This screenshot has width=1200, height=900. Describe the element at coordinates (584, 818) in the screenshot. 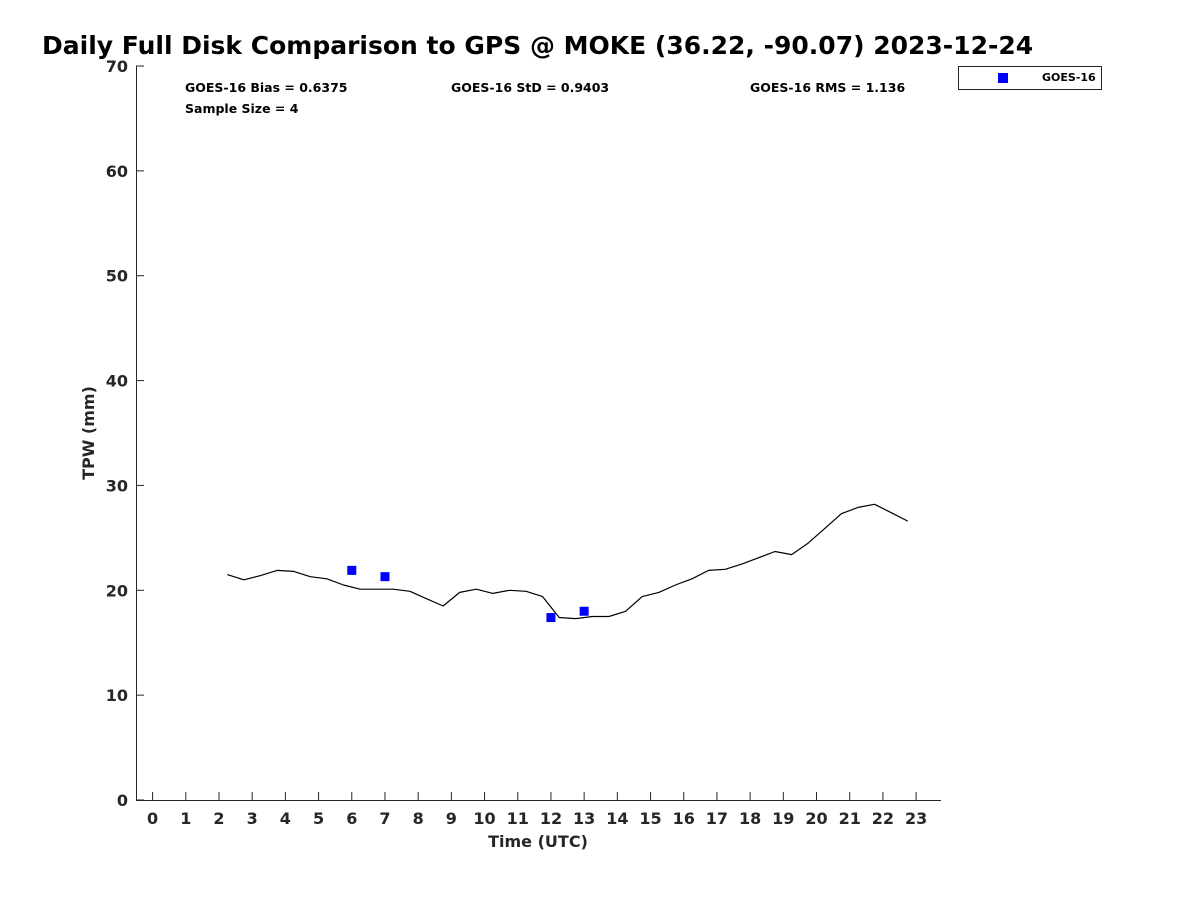

I see `x-tick-label-13: 13` at that location.